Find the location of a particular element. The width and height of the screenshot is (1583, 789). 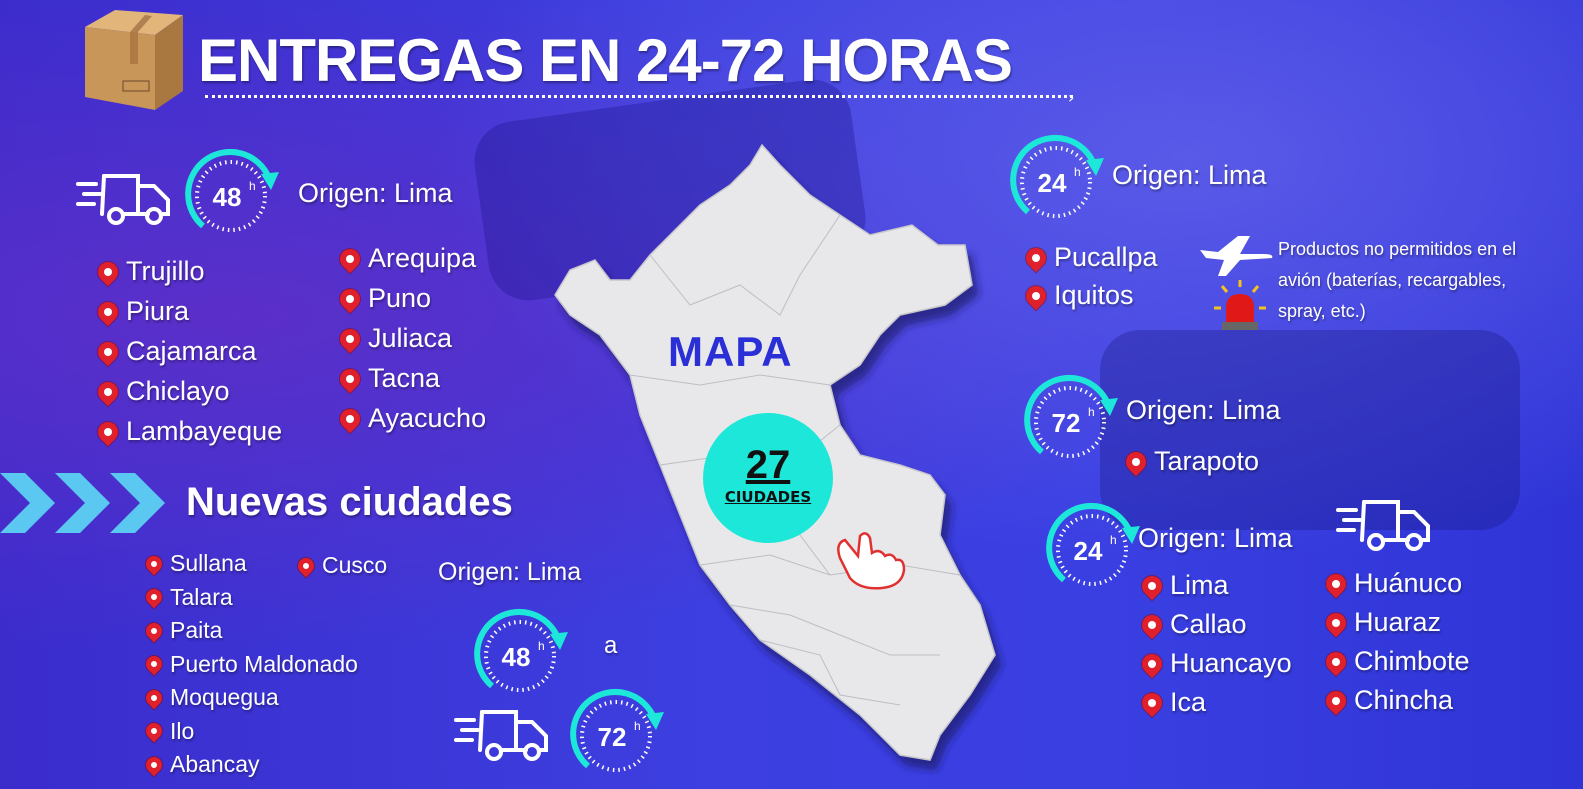

city-item: Tarapoto is located at coordinates (1190, 461).